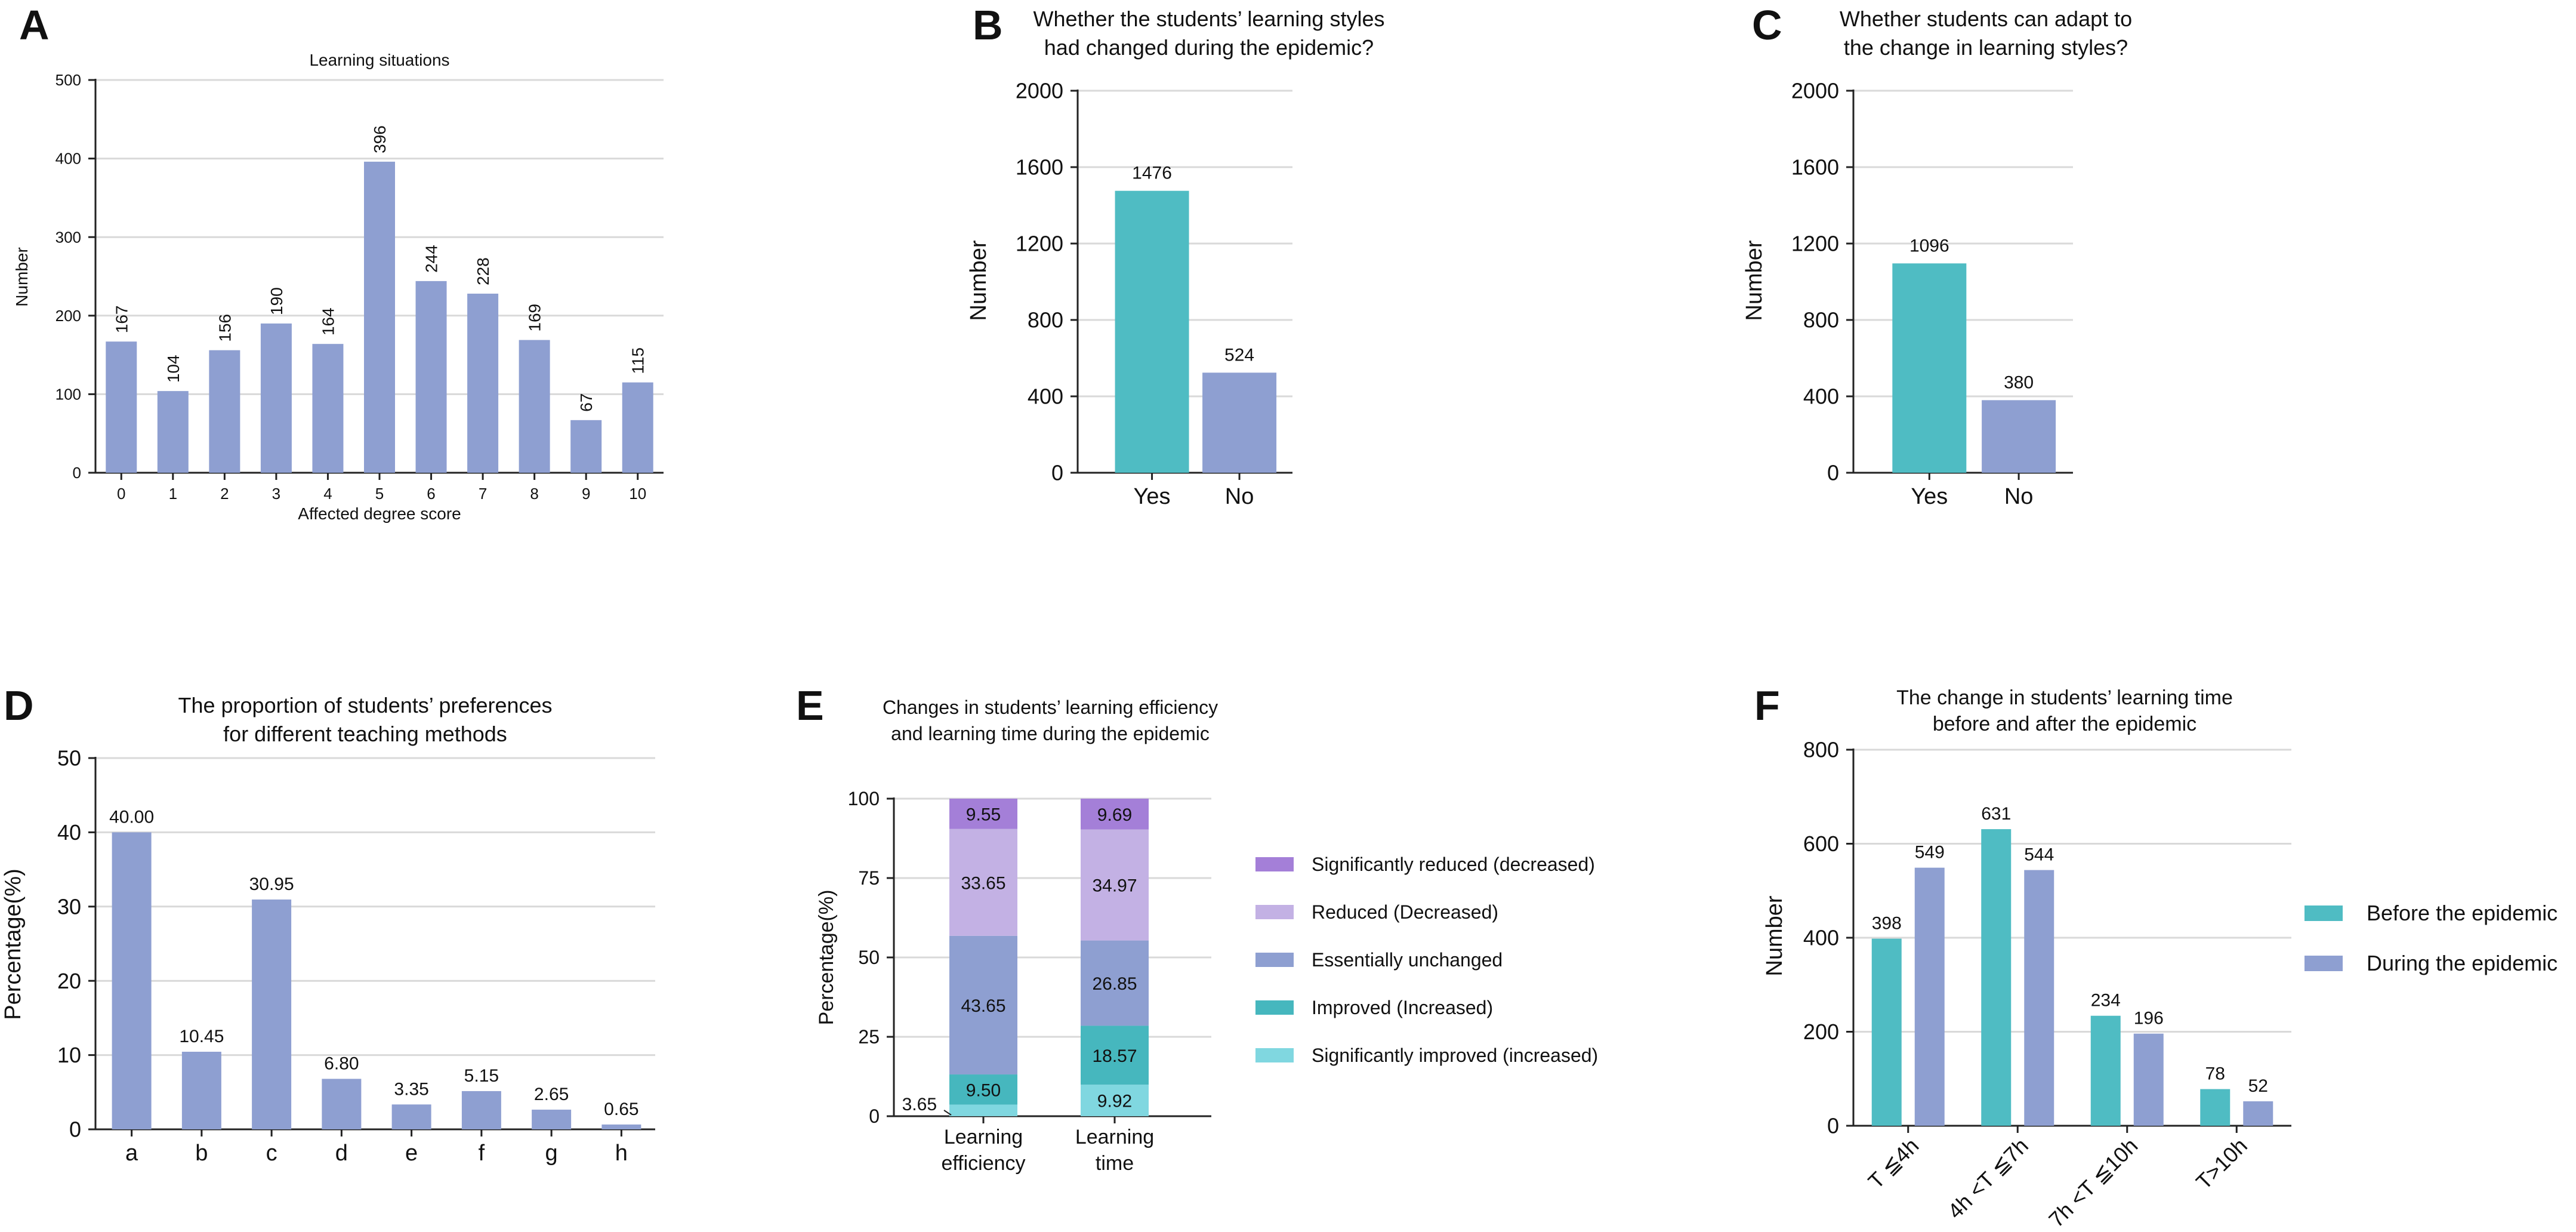 The image size is (2576, 1232). What do you see at coordinates (2064, 724) in the screenshot?
I see `chart-title-line: before and after the epidemic` at bounding box center [2064, 724].